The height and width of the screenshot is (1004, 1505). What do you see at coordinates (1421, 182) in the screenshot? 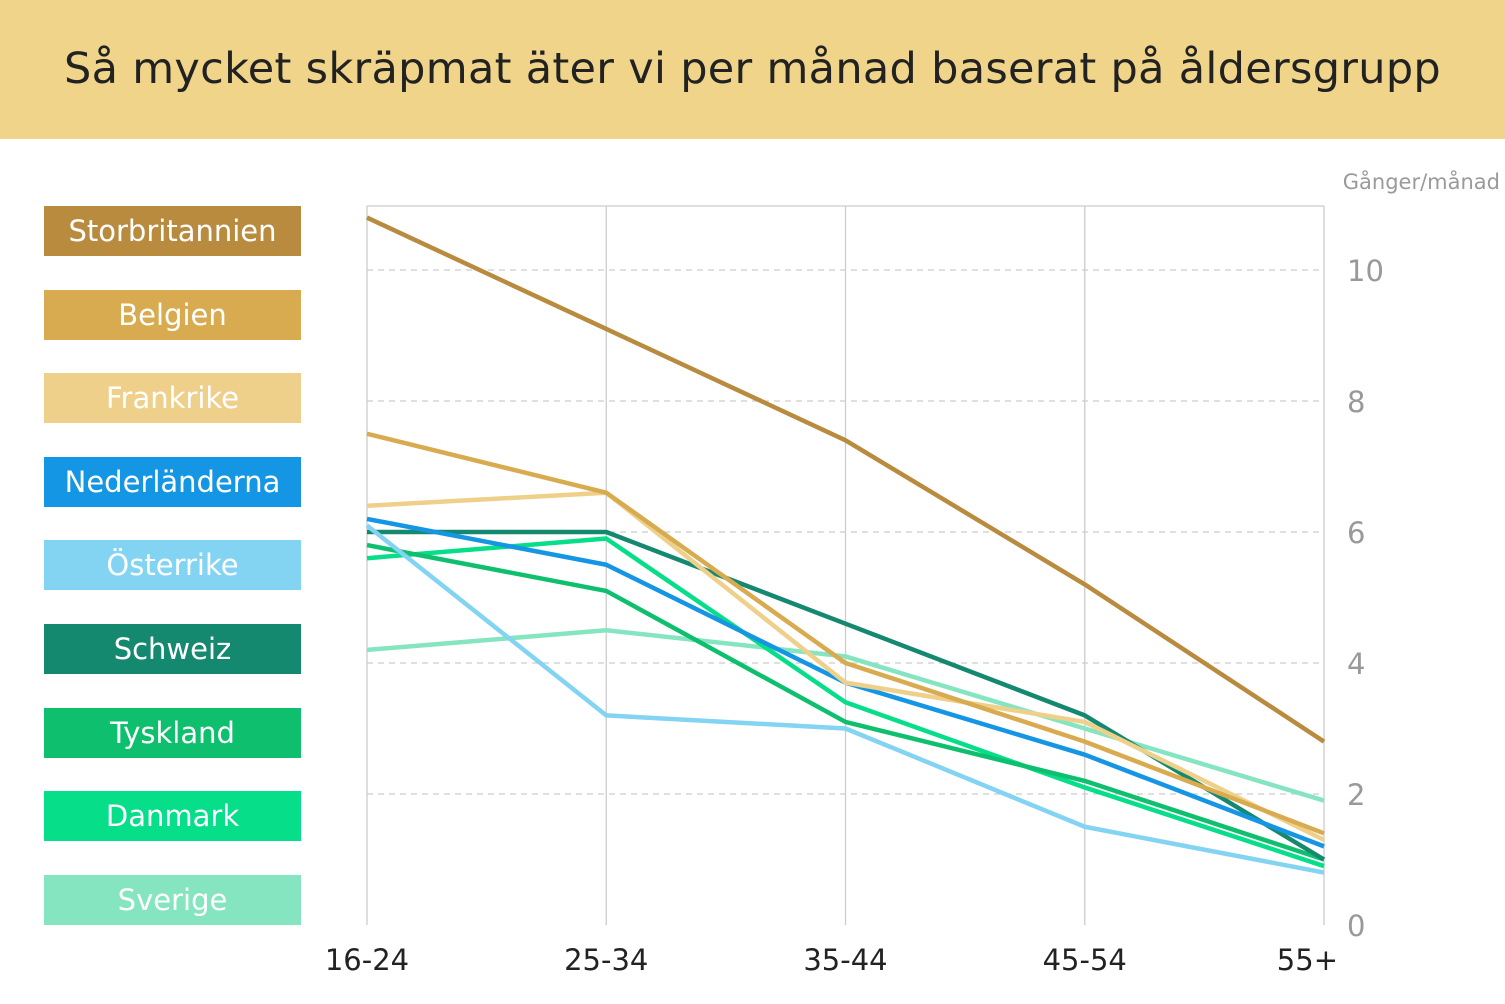
I see `y-axis-unit-label: Gånger/månad` at bounding box center [1421, 182].